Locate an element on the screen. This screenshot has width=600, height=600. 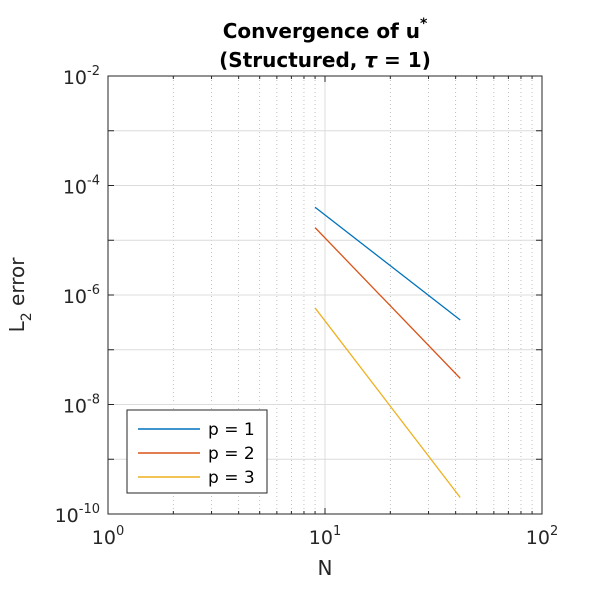
legend-label-p1: p = 1 is located at coordinates (231, 430).